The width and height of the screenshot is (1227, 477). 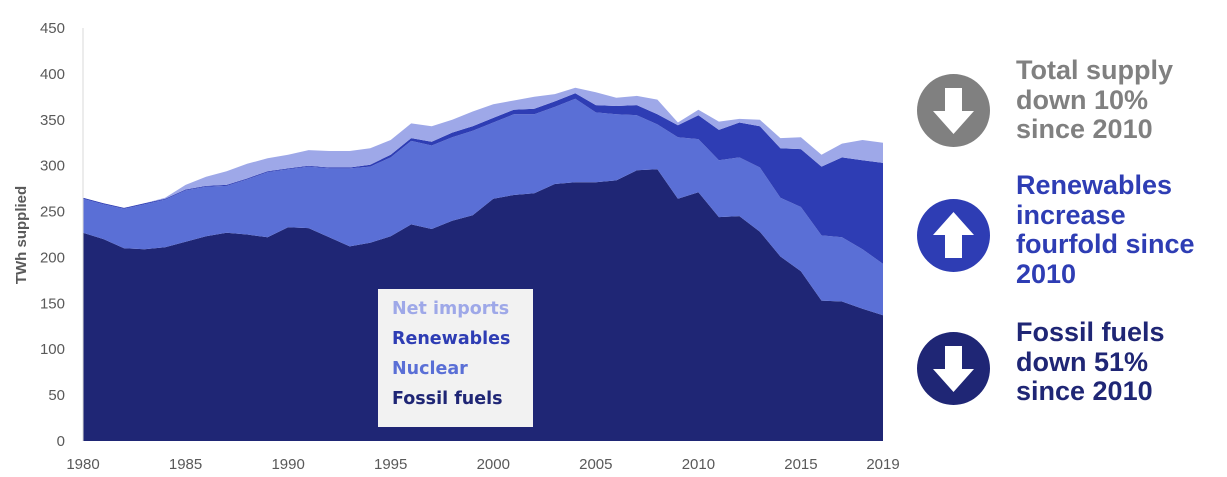 I want to click on y-tick-label: 50, so click(x=56, y=395).